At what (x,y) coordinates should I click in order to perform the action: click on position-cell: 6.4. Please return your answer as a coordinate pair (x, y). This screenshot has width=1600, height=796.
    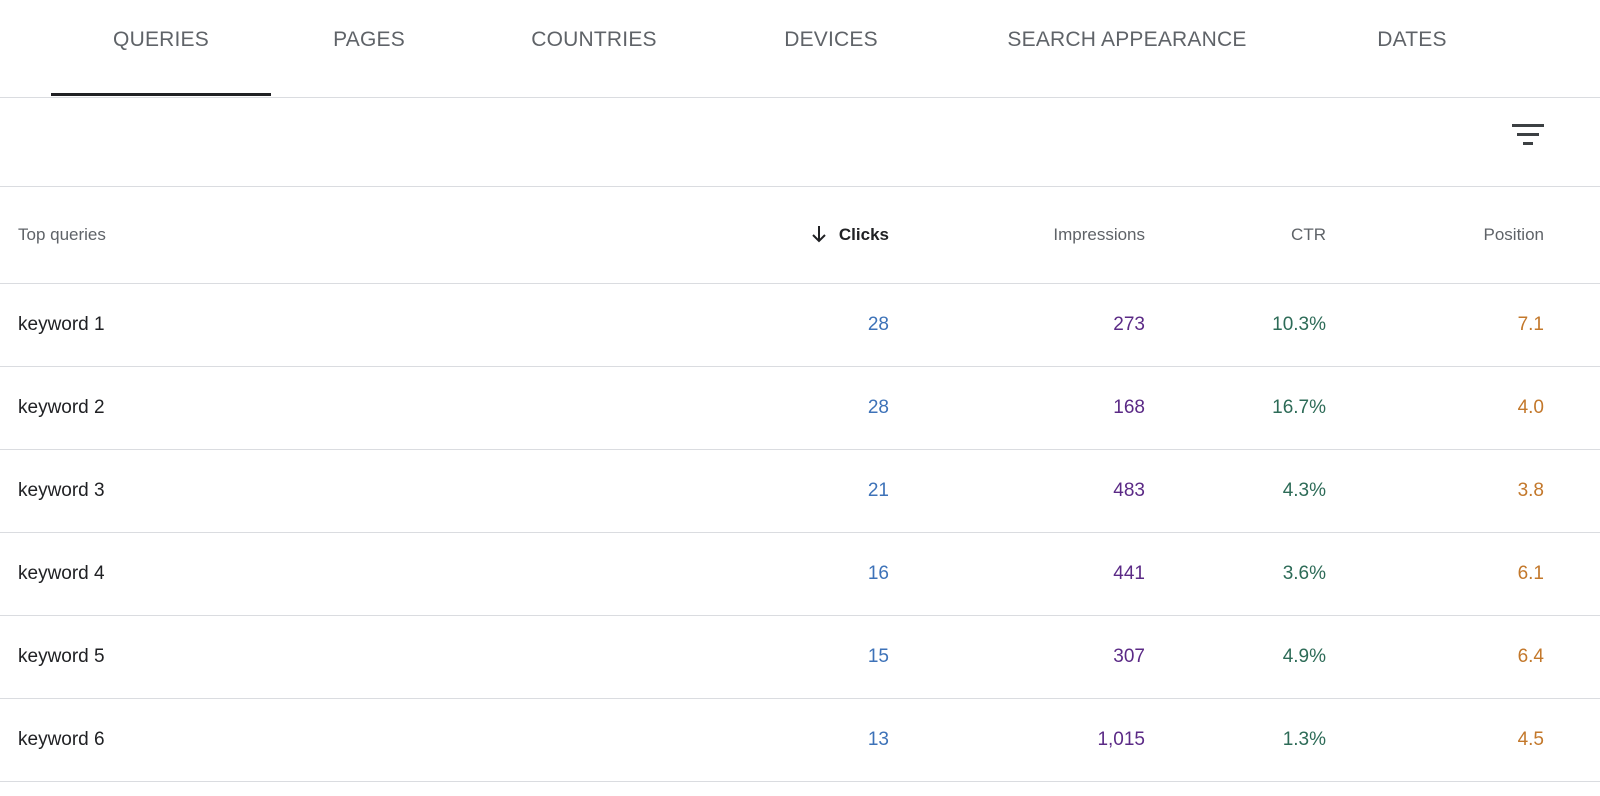
    Looking at the image, I should click on (1530, 656).